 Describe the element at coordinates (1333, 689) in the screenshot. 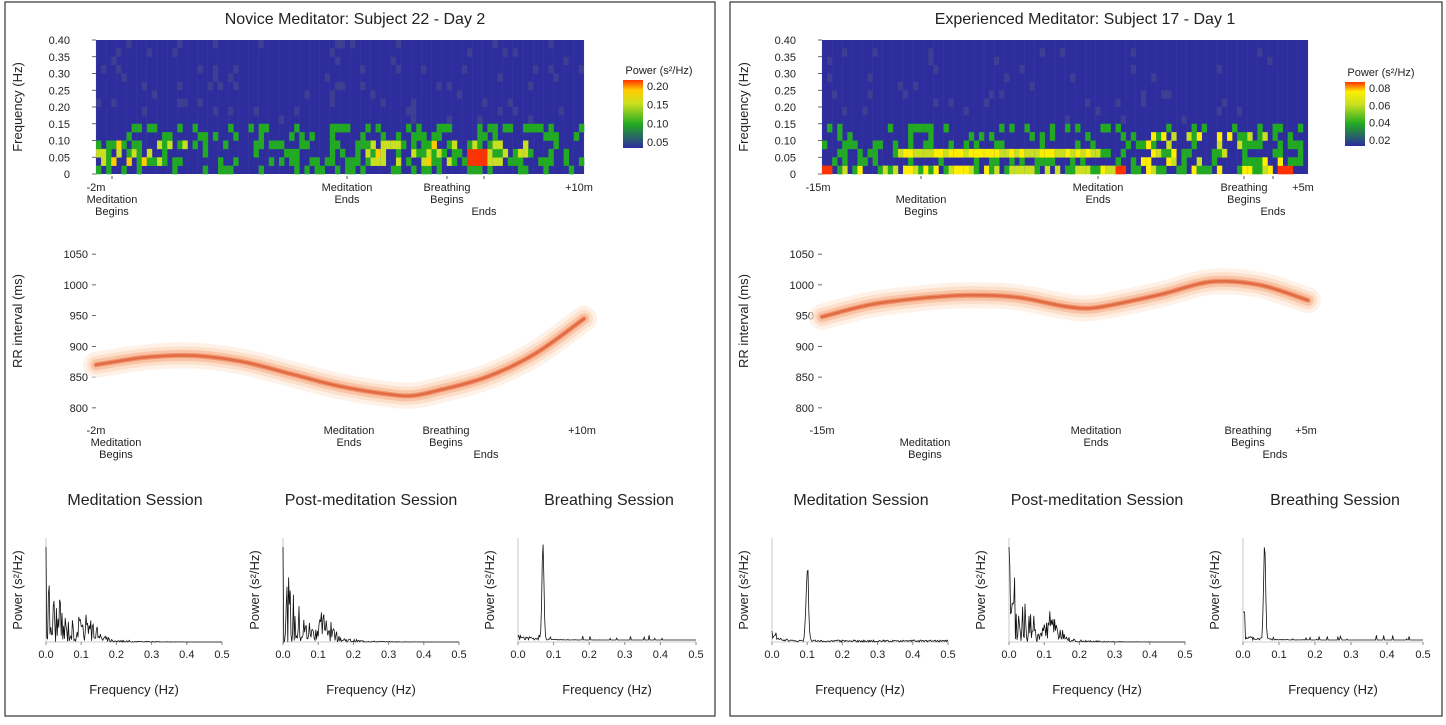

I see `spectrum-xlabel: Frequency (Hz)` at that location.